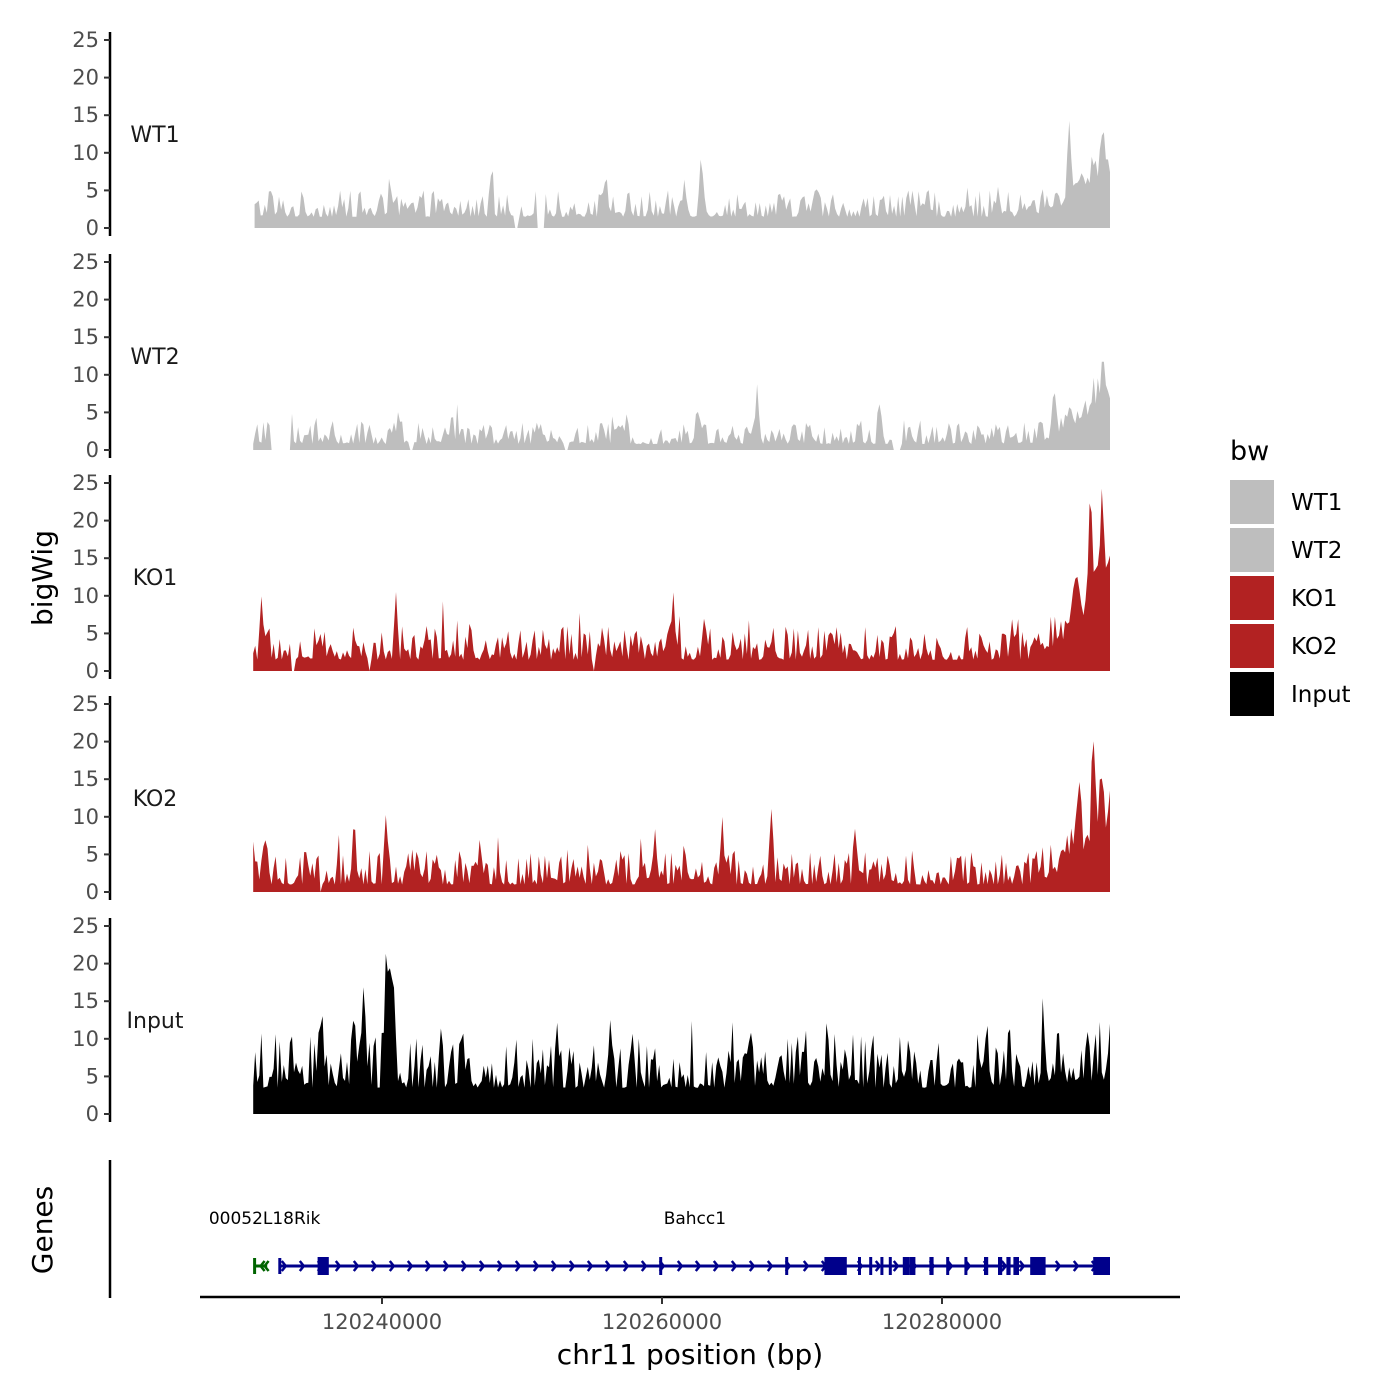  Describe the element at coordinates (591, 1020) in the screenshot. I see `track-input: 0 5 10 15 20 25 Input` at that location.